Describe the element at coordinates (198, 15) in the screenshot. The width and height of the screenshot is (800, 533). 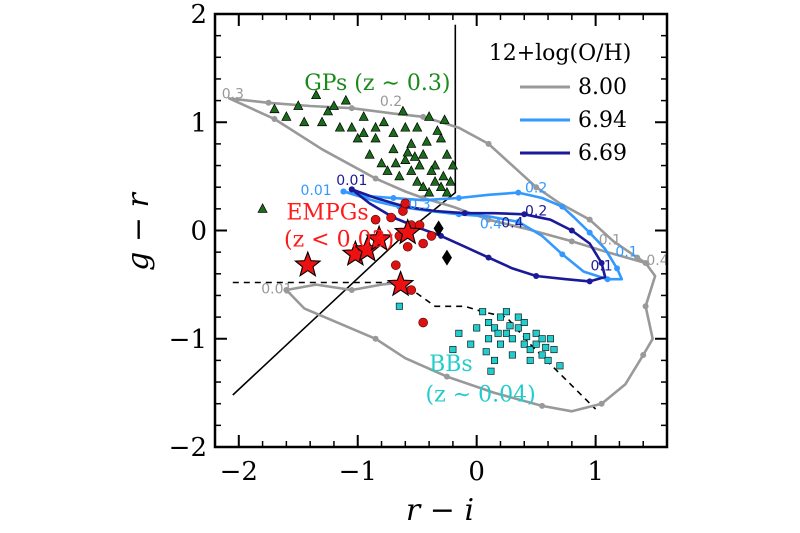
I see `y-tick-label: 2` at that location.